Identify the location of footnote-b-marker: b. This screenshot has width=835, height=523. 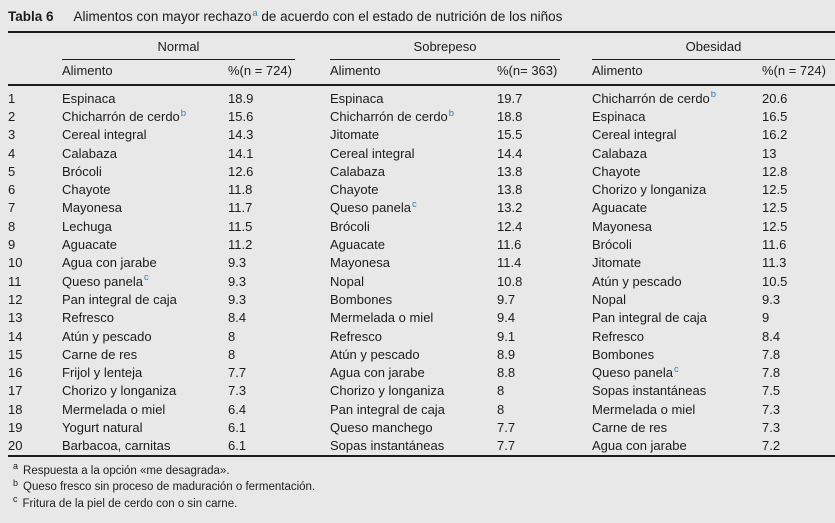
(16, 482).